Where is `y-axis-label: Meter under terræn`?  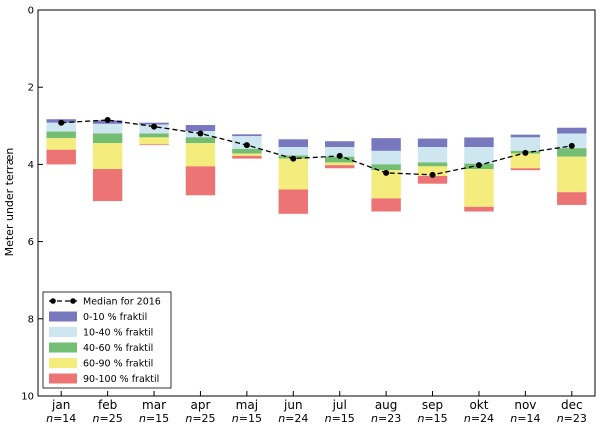 y-axis-label: Meter under terræn is located at coordinates (9, 202).